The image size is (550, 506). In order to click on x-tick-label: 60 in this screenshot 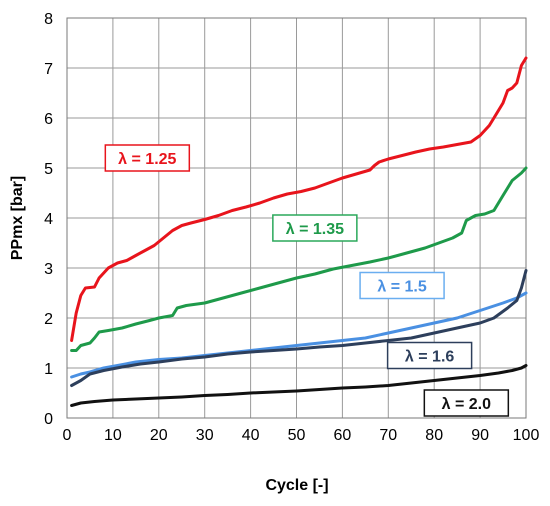, I will do `click(343, 435)`.